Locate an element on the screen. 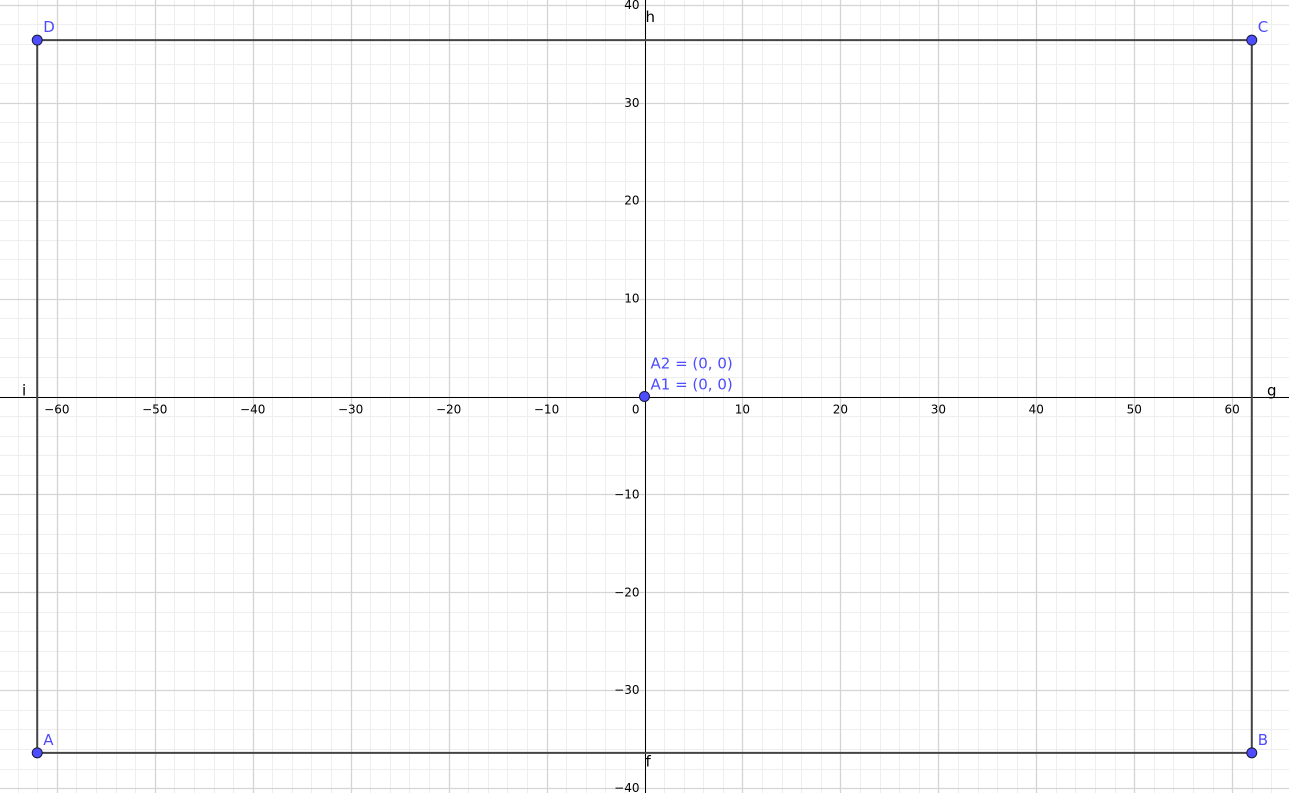  point-c is located at coordinates (1252, 40).